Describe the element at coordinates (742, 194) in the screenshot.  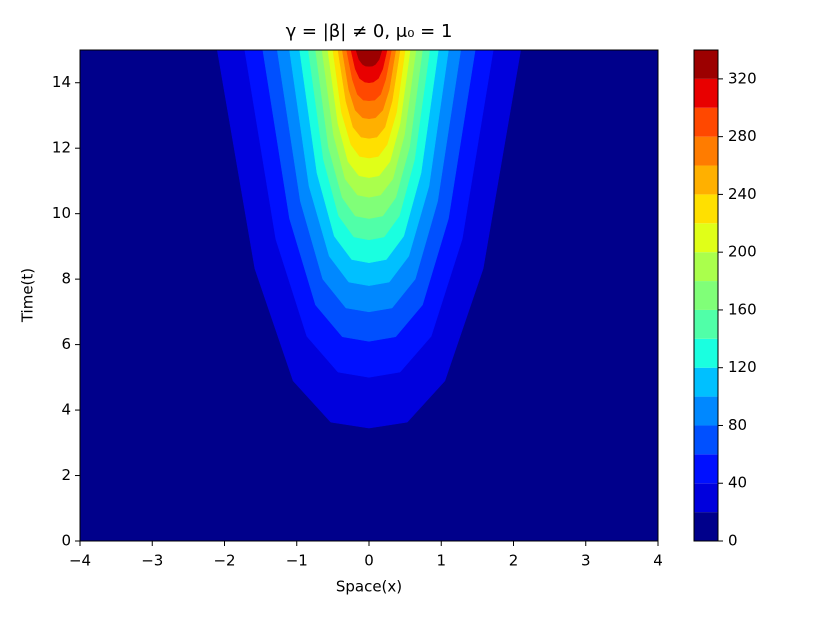
I see `colorbar-tick-label: 240` at that location.